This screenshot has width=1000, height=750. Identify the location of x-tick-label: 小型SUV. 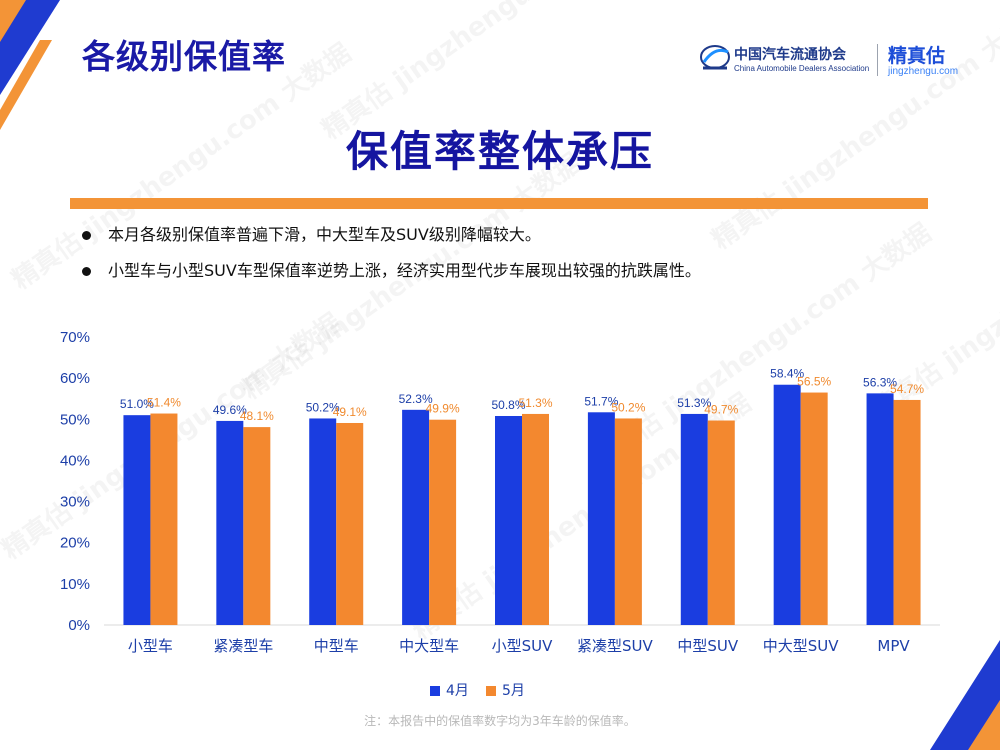
(523, 646).